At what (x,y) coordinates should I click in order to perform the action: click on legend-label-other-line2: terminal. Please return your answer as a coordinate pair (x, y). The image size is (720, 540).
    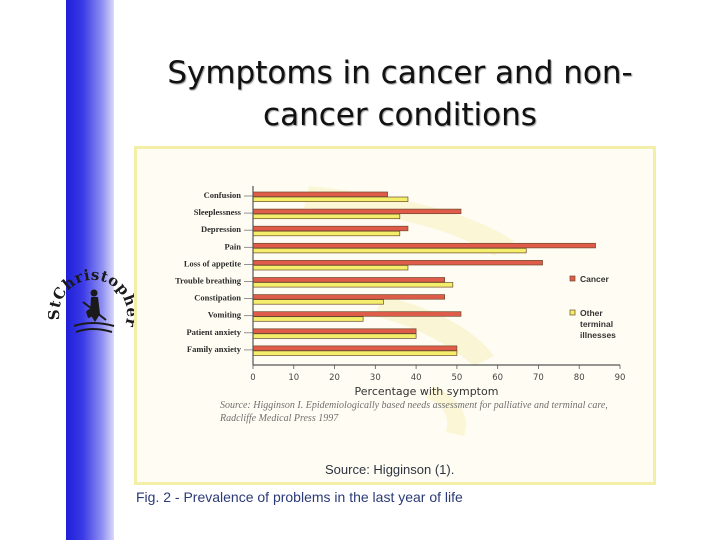
    Looking at the image, I should click on (596, 324).